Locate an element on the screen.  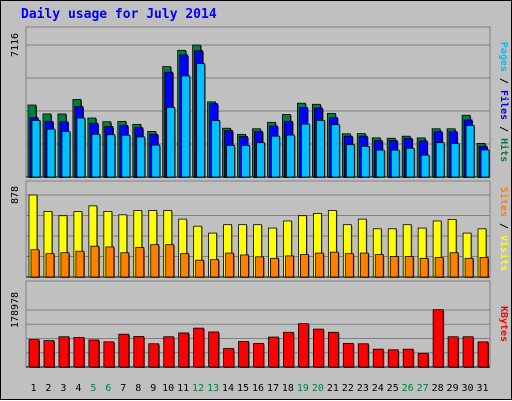
legend-pages: Pages is located at coordinates (503, 57).